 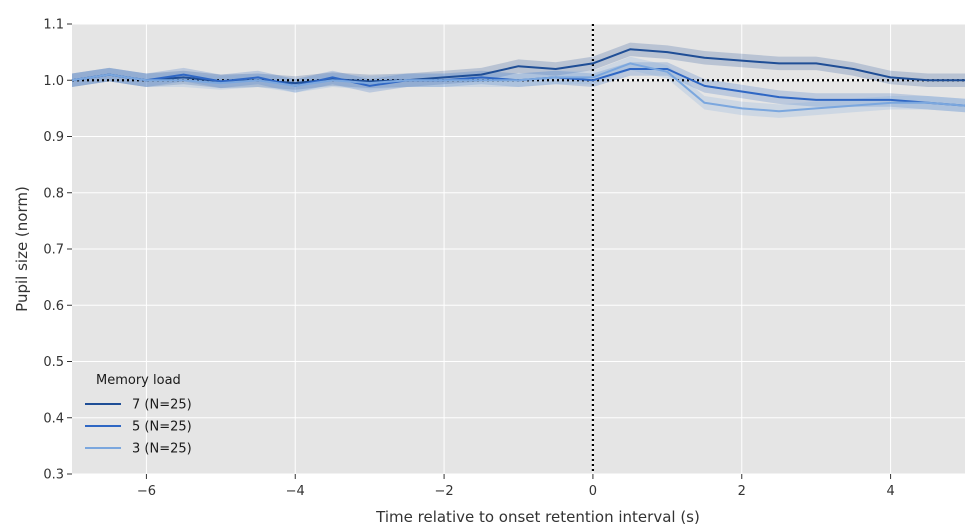 I want to click on legend-label: 5 (N=25), so click(x=162, y=427).